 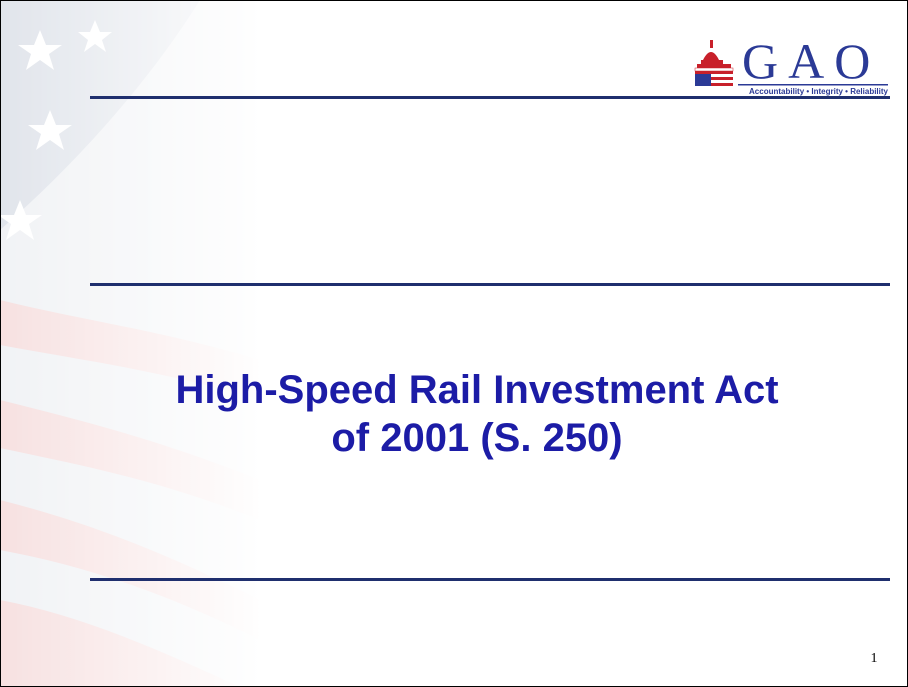 What do you see at coordinates (819, 91) in the screenshot?
I see `logo-tagline: Accountability • Integrity • Reliability` at bounding box center [819, 91].